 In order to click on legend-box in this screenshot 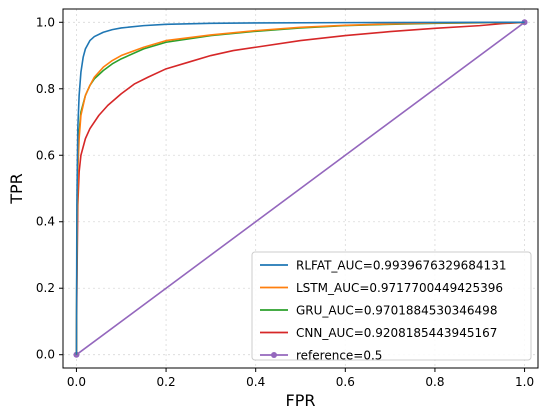, I will do `click(391, 306)`.